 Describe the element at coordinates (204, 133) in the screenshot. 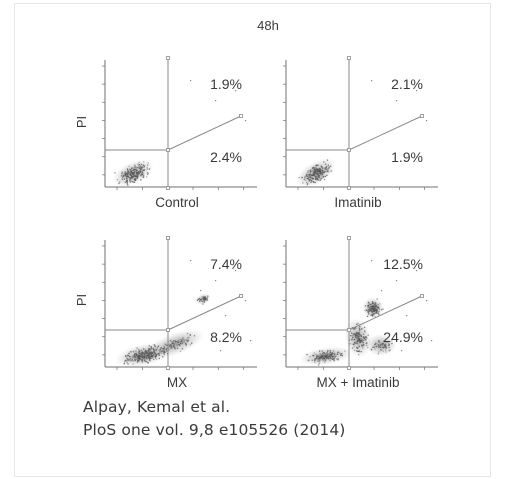

I see `quadrant-gate-diagonal` at that location.